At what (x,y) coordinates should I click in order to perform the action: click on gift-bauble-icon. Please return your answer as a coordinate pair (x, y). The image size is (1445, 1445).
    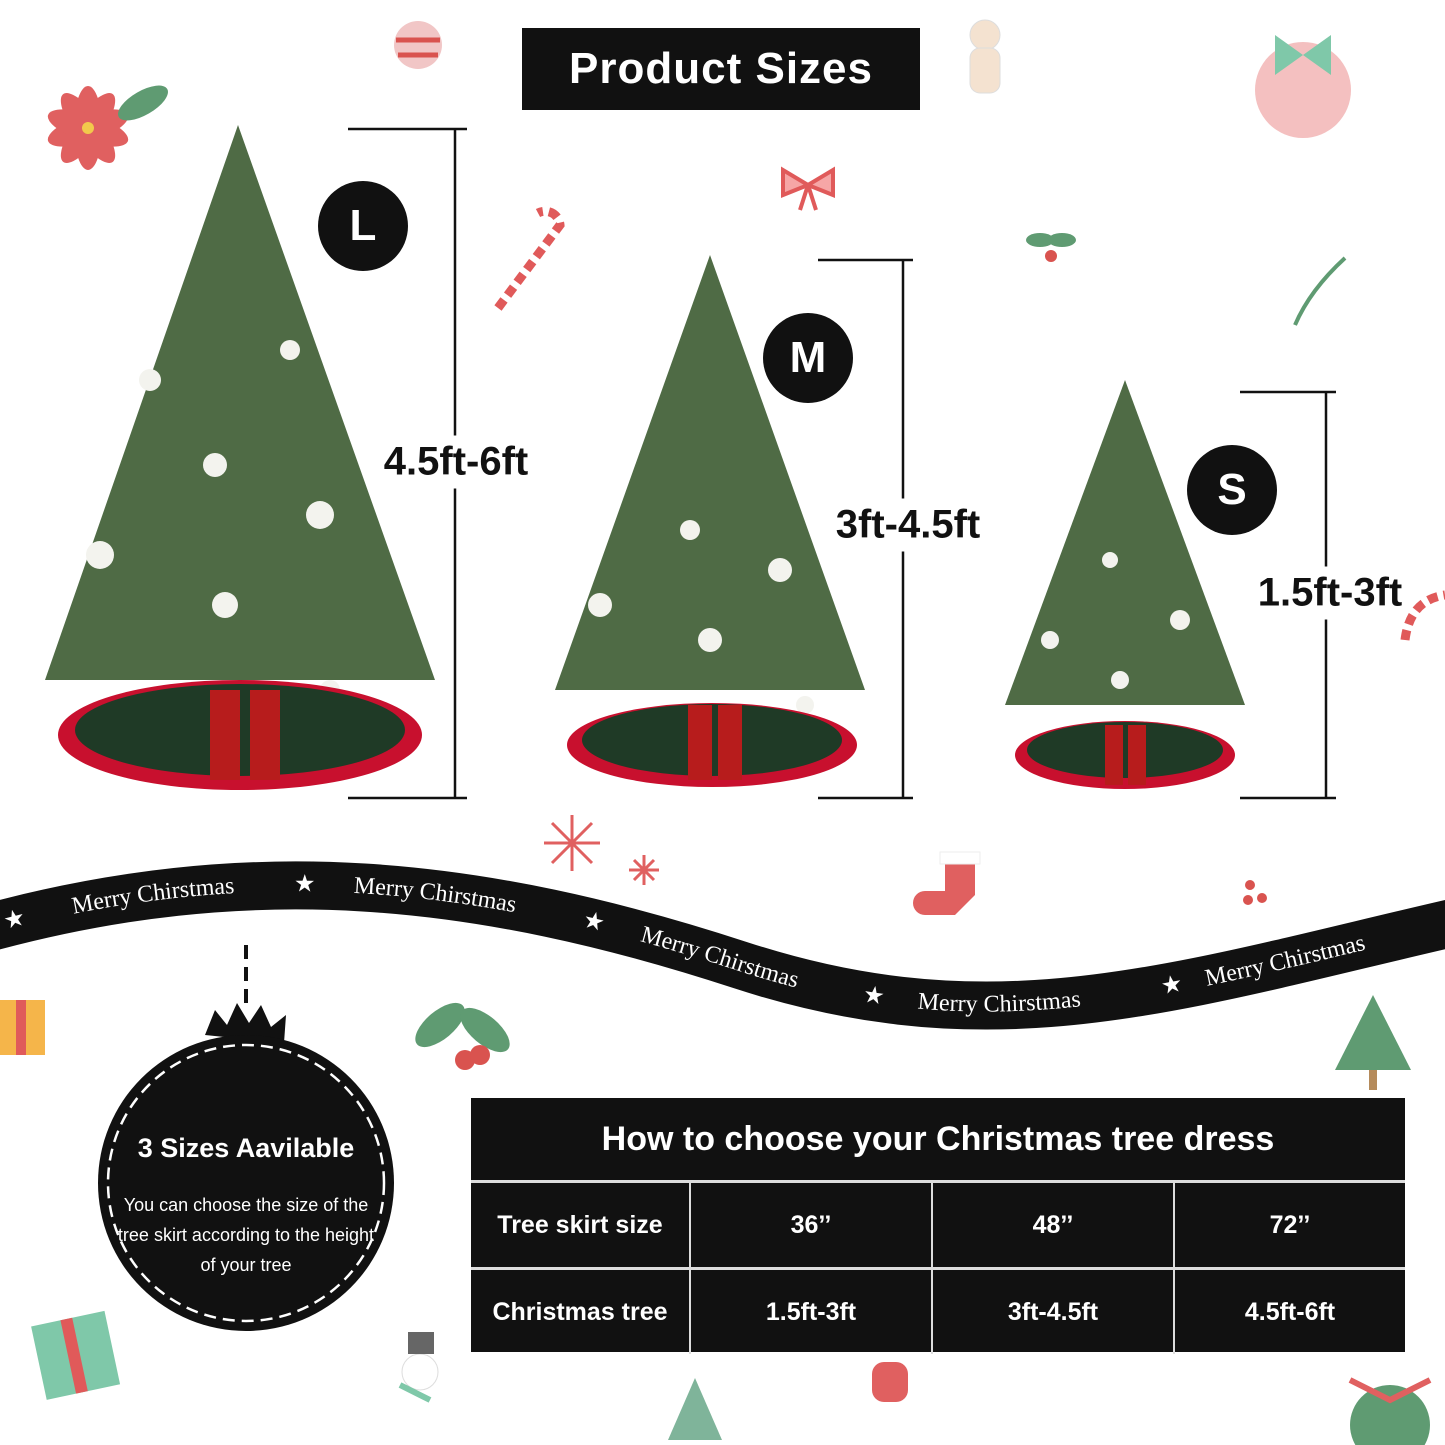
    Looking at the image, I should click on (1303, 86).